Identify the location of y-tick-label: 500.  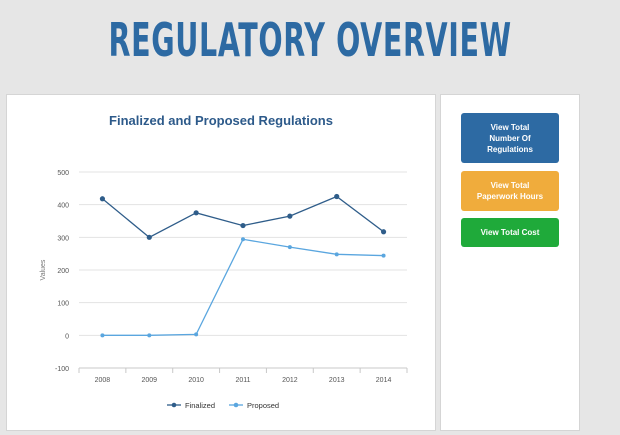
(63, 173).